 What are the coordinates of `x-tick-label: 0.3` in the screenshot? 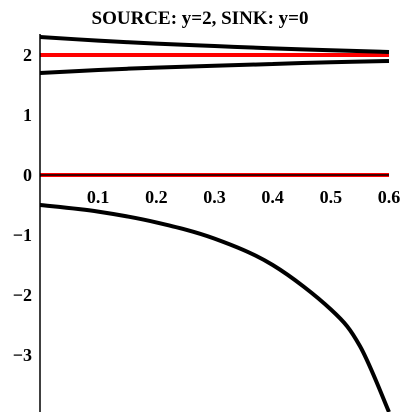 It's located at (214, 197).